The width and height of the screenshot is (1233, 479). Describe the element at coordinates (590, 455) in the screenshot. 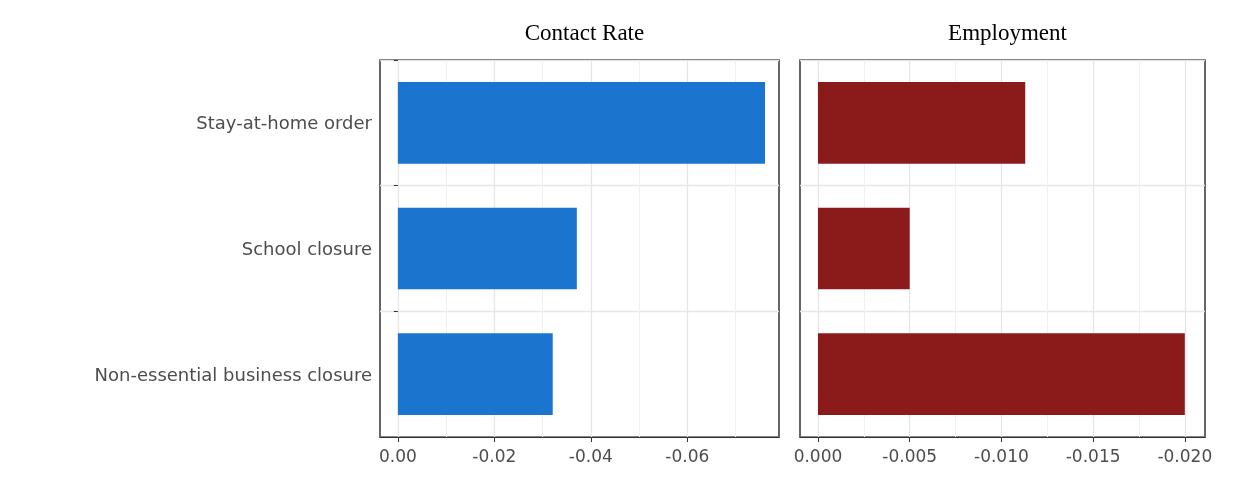

I see `x-tick-label: -0.04` at that location.